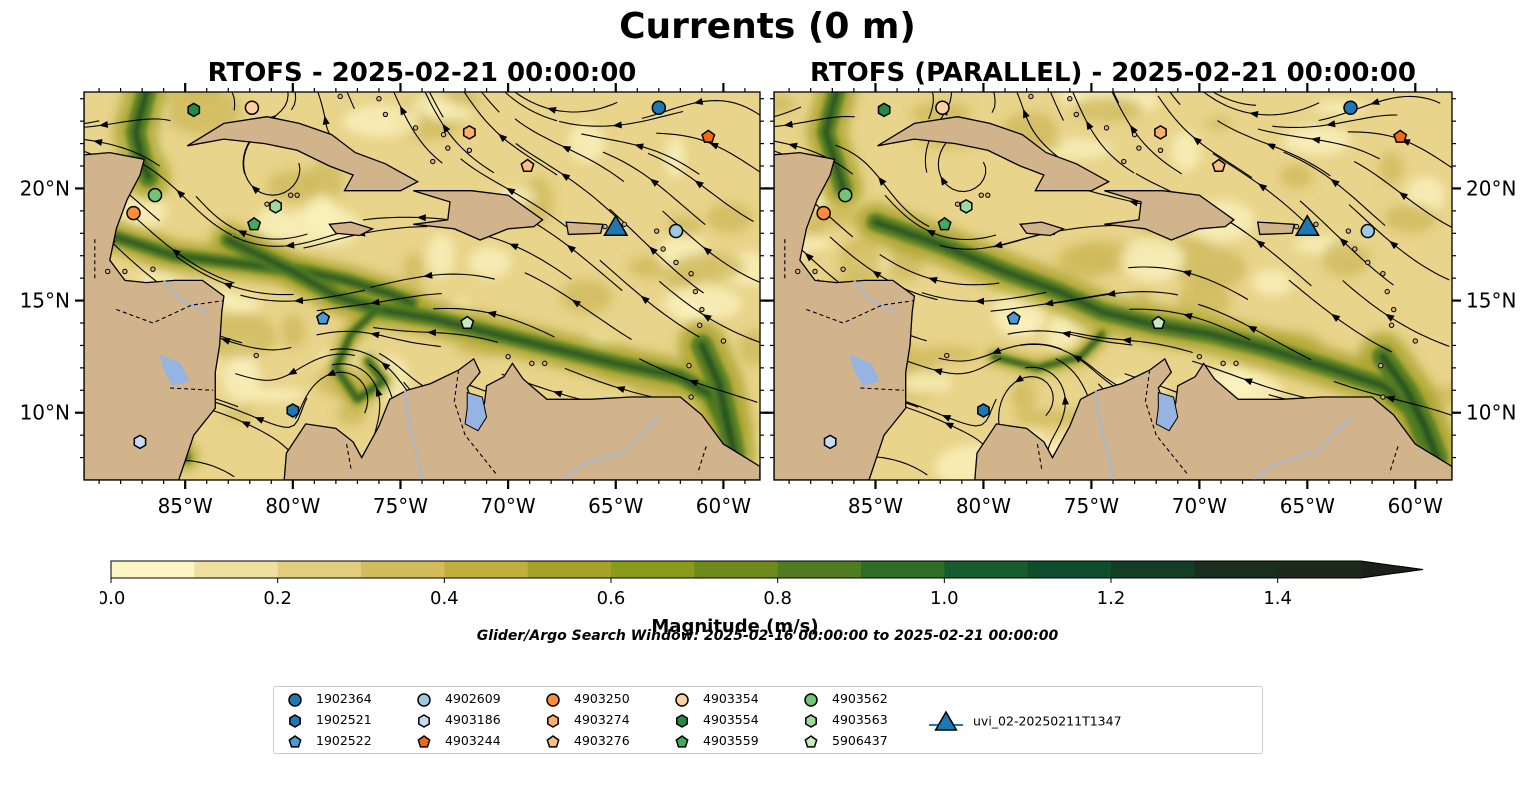  What do you see at coordinates (192, 389) in the screenshot?
I see `country-border` at bounding box center [192, 389].